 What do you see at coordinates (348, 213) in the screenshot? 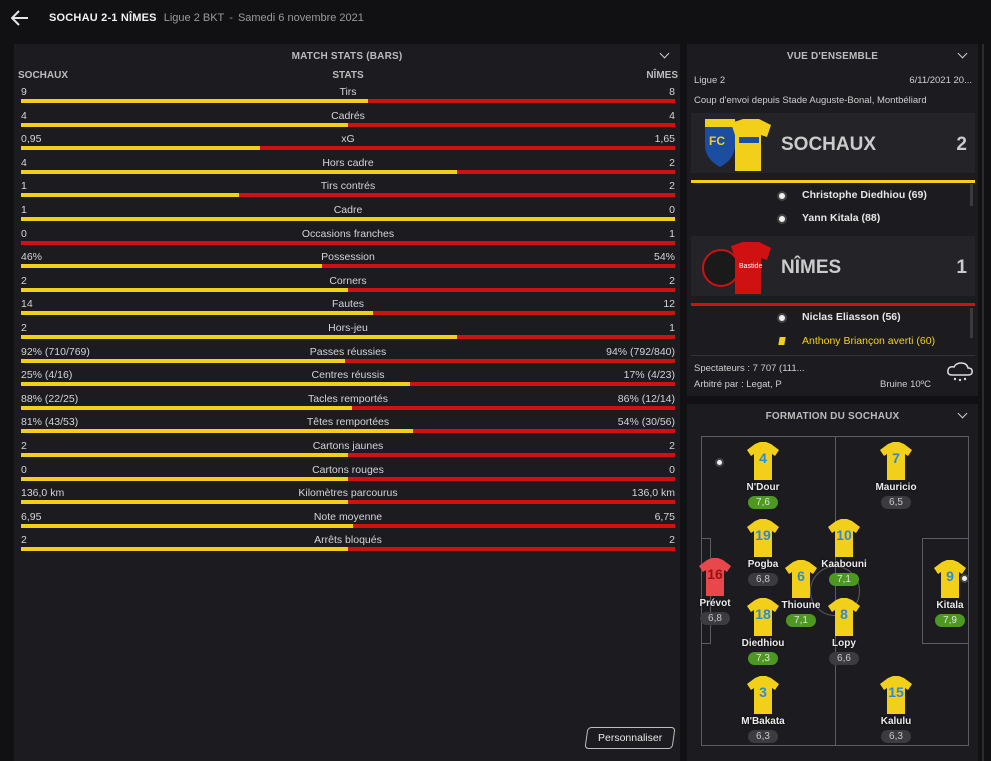
I see `stat-row: Cadre 1 0` at bounding box center [348, 213].